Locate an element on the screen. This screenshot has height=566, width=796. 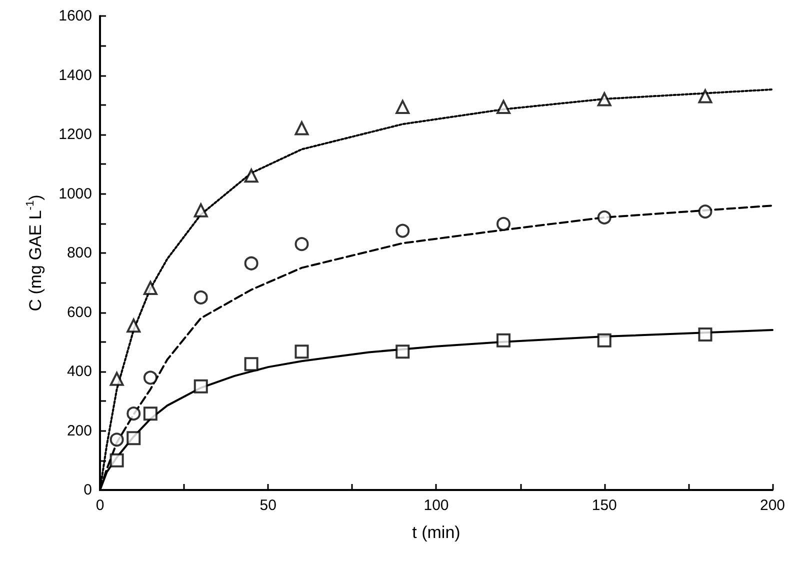
y-tick-label: 1000 is located at coordinates (75, 193).